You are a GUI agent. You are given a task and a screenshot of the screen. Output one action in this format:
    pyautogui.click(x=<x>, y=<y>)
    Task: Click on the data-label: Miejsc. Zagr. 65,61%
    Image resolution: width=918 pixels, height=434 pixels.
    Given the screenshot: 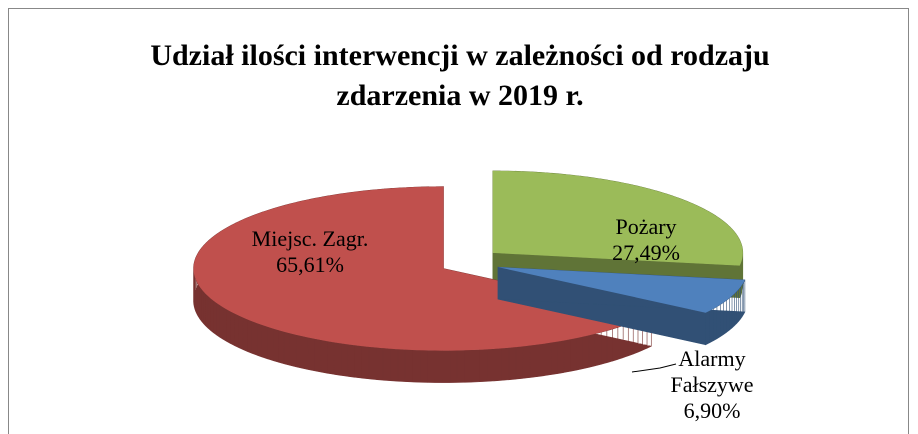 What is the action you would take?
    pyautogui.click(x=310, y=252)
    